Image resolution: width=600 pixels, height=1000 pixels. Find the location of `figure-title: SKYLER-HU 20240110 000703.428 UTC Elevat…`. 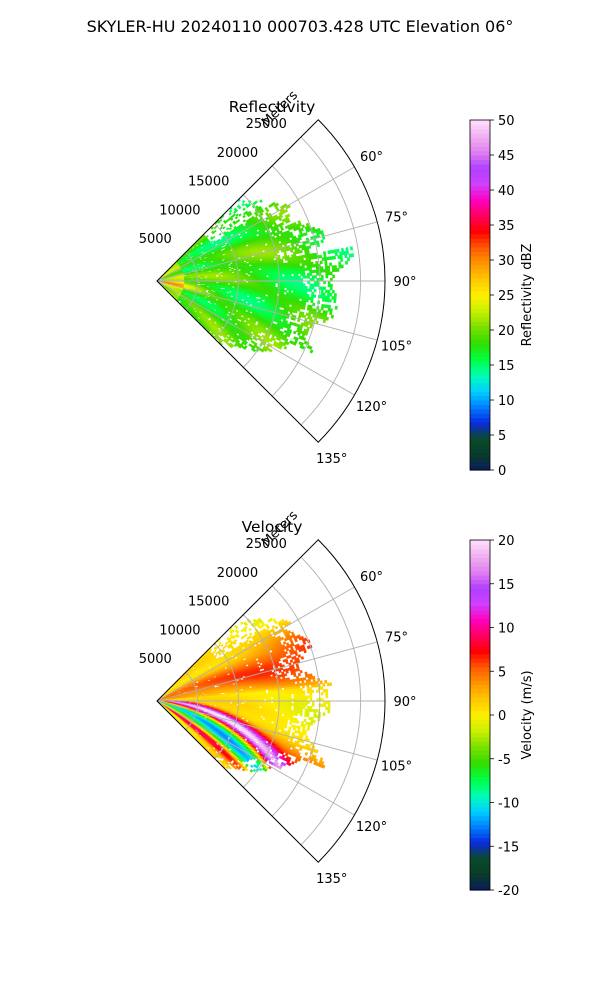

figure-title: SKYLER-HU 20240110 000703.428 UTC Elevat… is located at coordinates (300, 26).